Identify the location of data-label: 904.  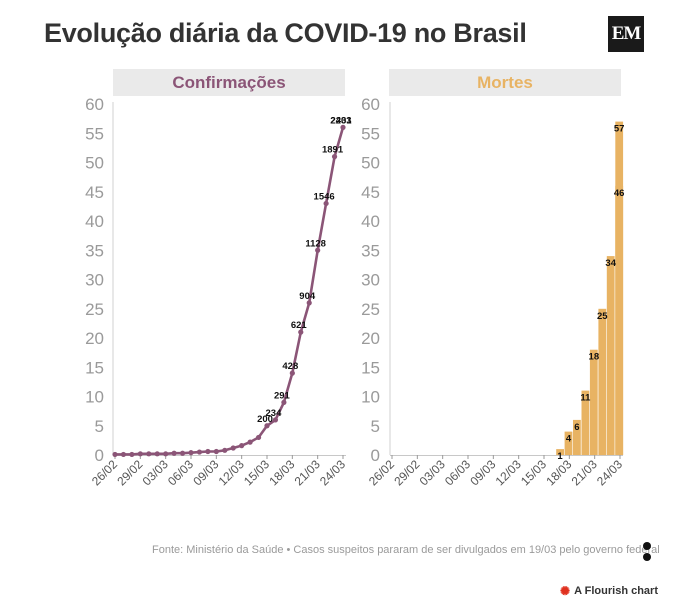
(307, 296).